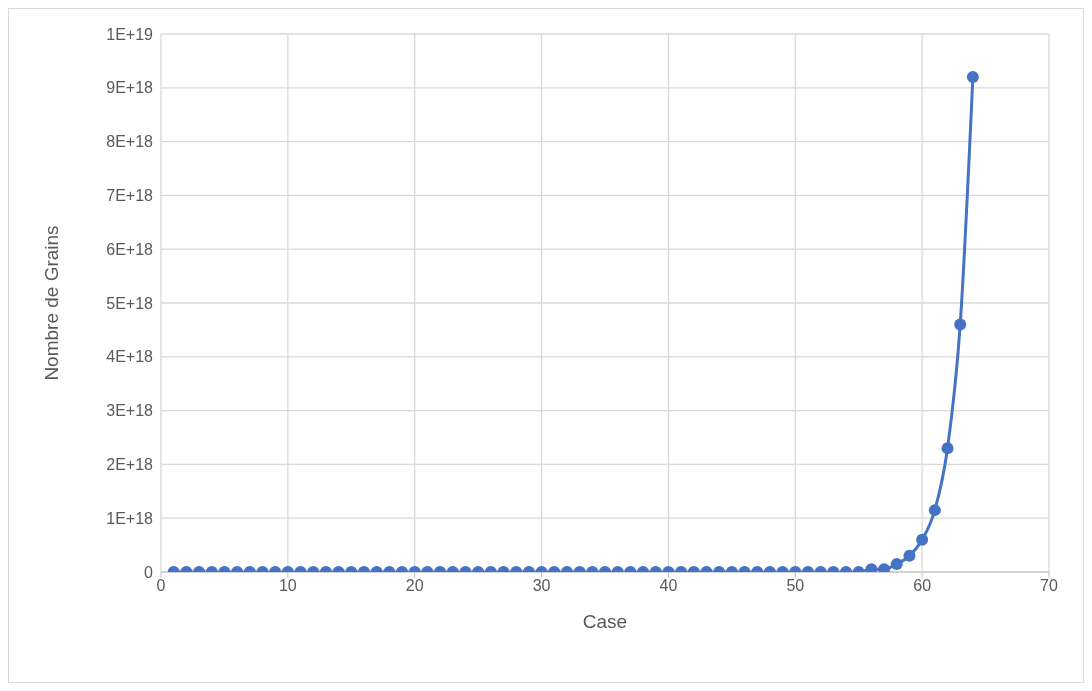  What do you see at coordinates (51, 303) in the screenshot?
I see `y-axis-title: Nombre de Grains` at bounding box center [51, 303].